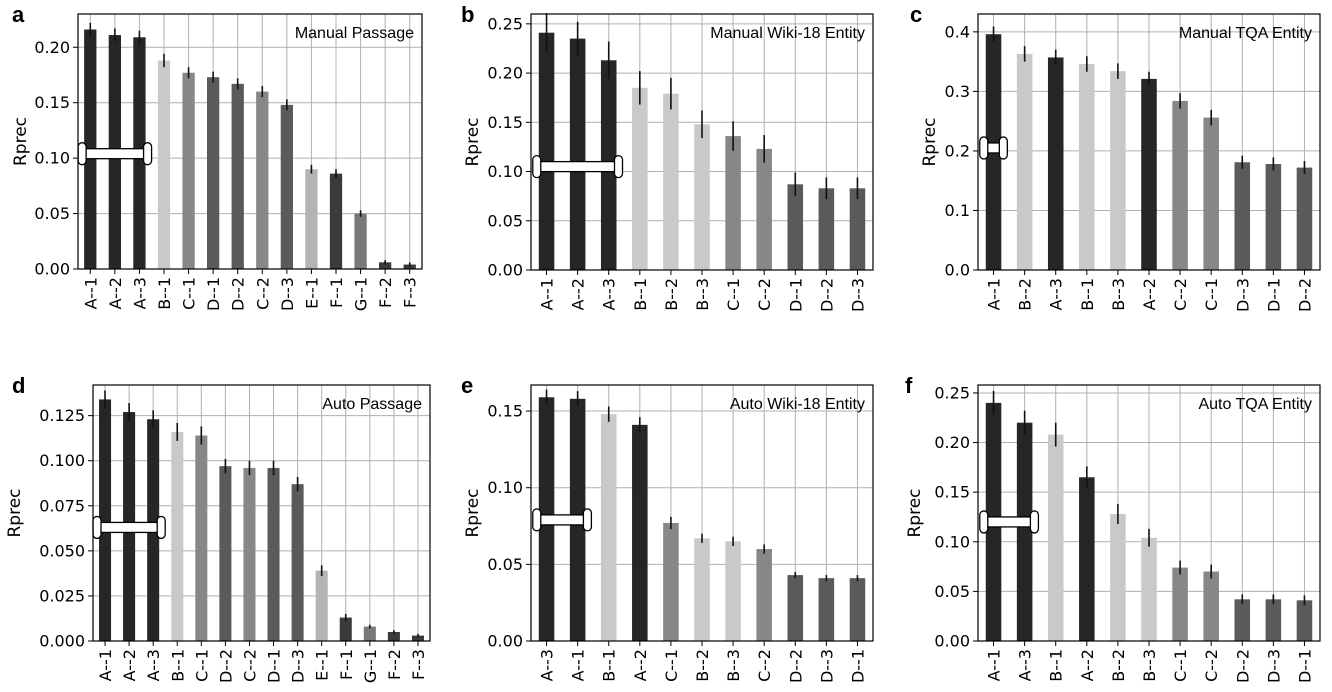  What do you see at coordinates (62, 460) in the screenshot?
I see `y-tick-label: 0.100` at bounding box center [62, 460].